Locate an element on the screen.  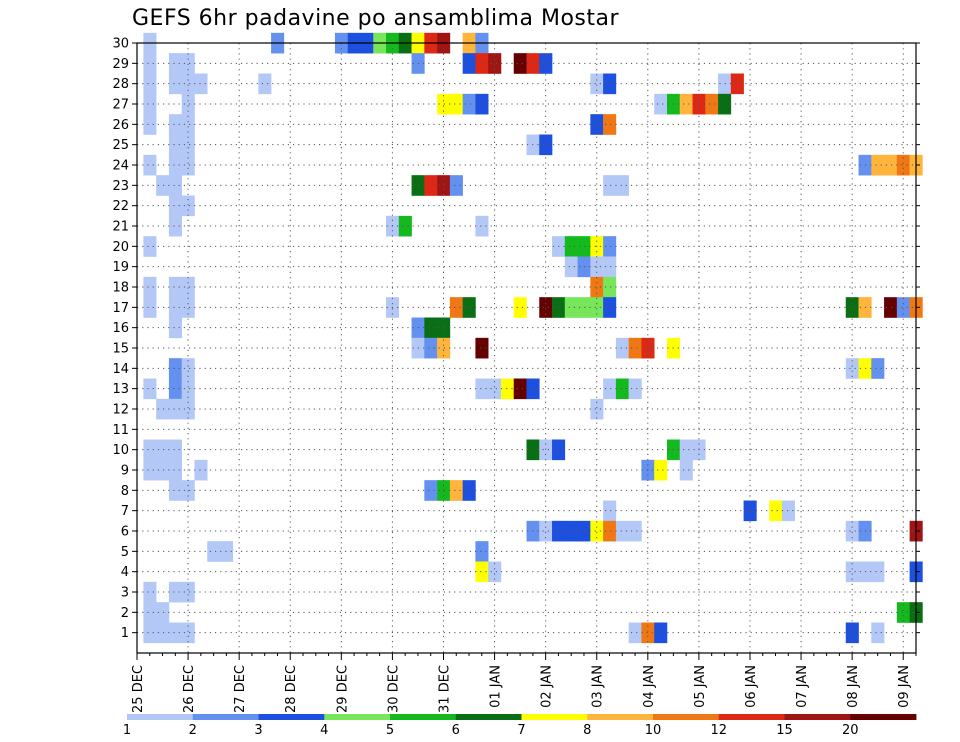
y-tick-label: 11 is located at coordinates (120, 430).